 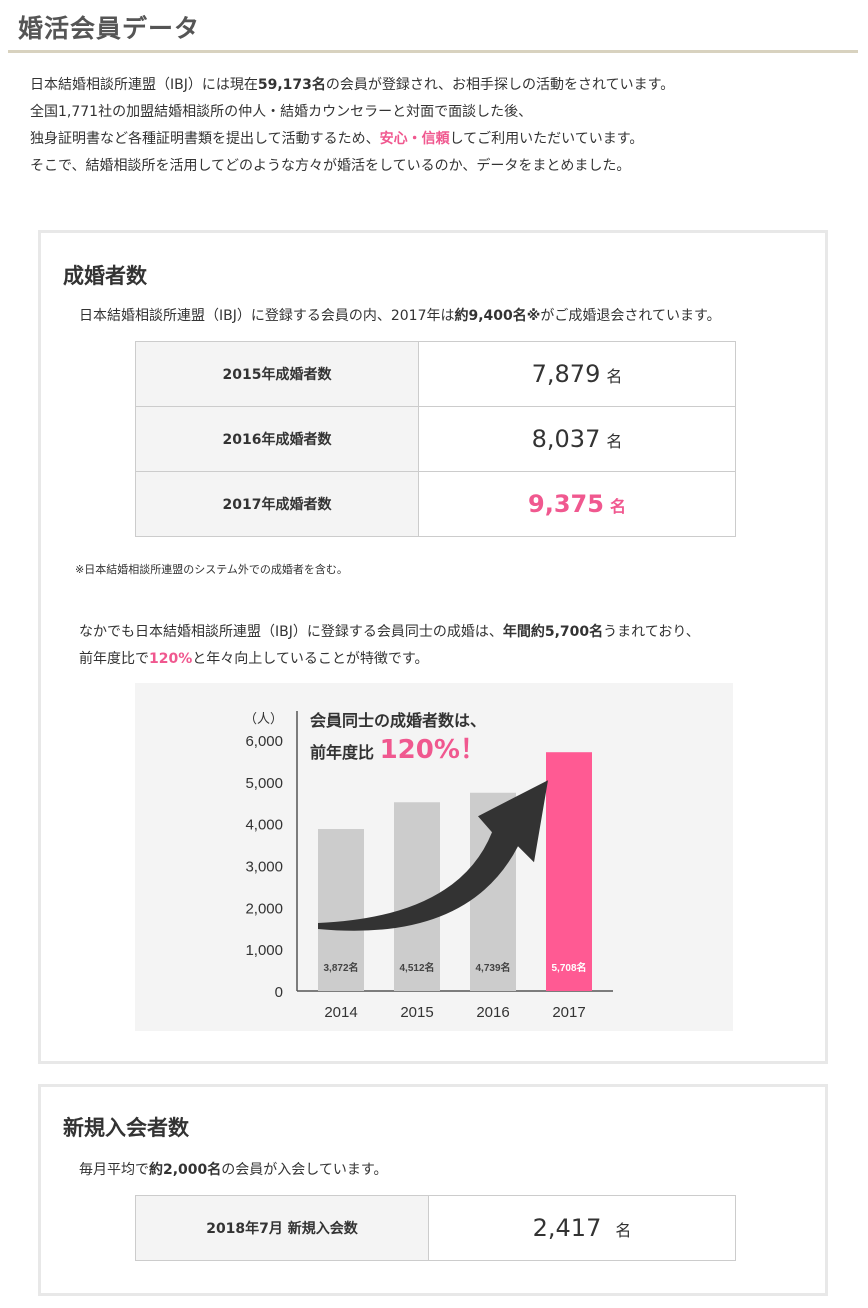 I want to click on x-tick-label: 2017, so click(x=568, y=1012).